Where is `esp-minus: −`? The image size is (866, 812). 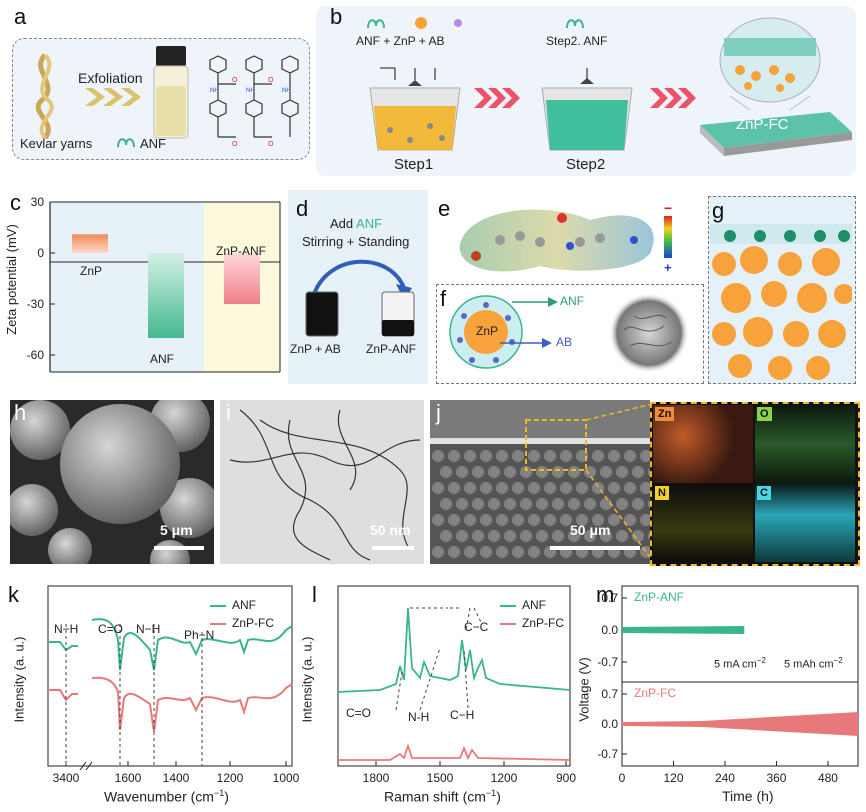
esp-minus: − is located at coordinates (668, 208).